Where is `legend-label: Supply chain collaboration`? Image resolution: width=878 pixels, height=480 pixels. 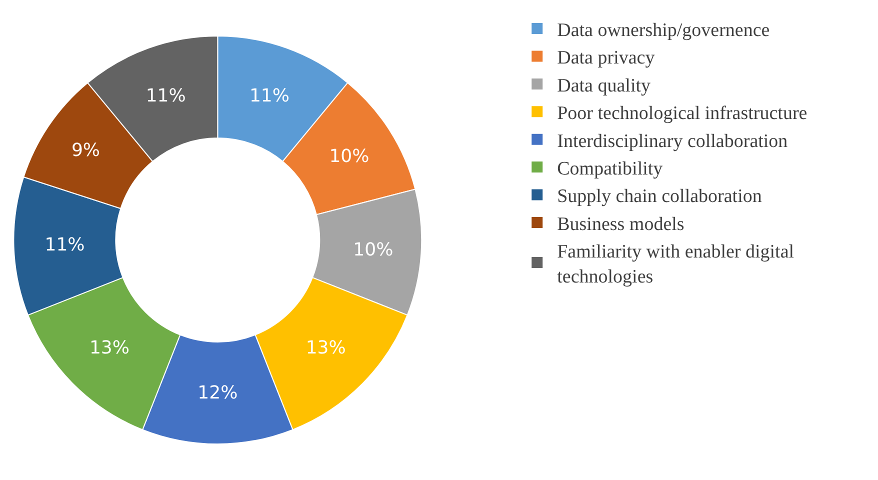 legend-label: Supply chain collaboration is located at coordinates (659, 197).